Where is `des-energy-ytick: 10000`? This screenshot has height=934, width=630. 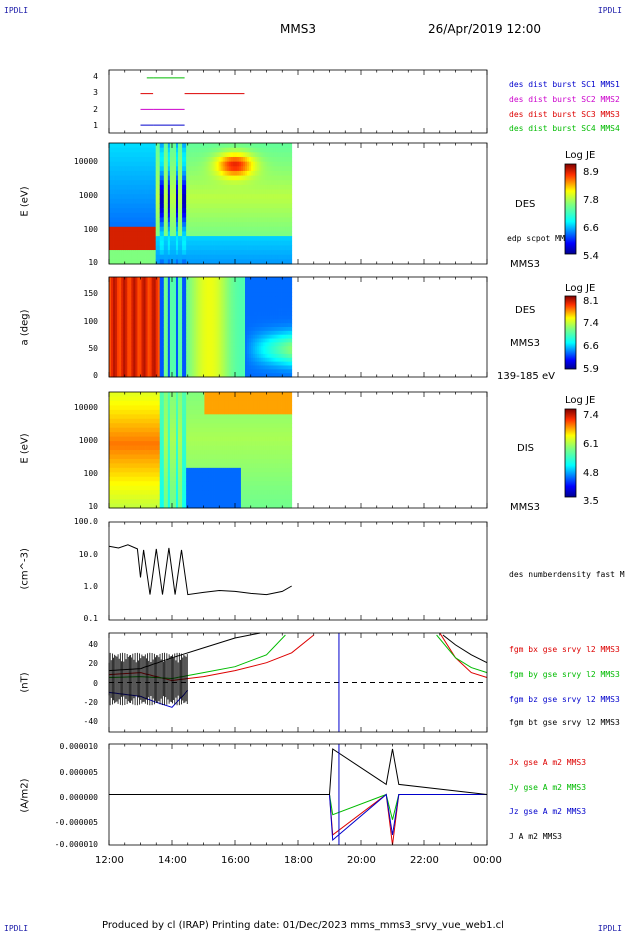 des-energy-ytick: 10000 is located at coordinates (85, 161).